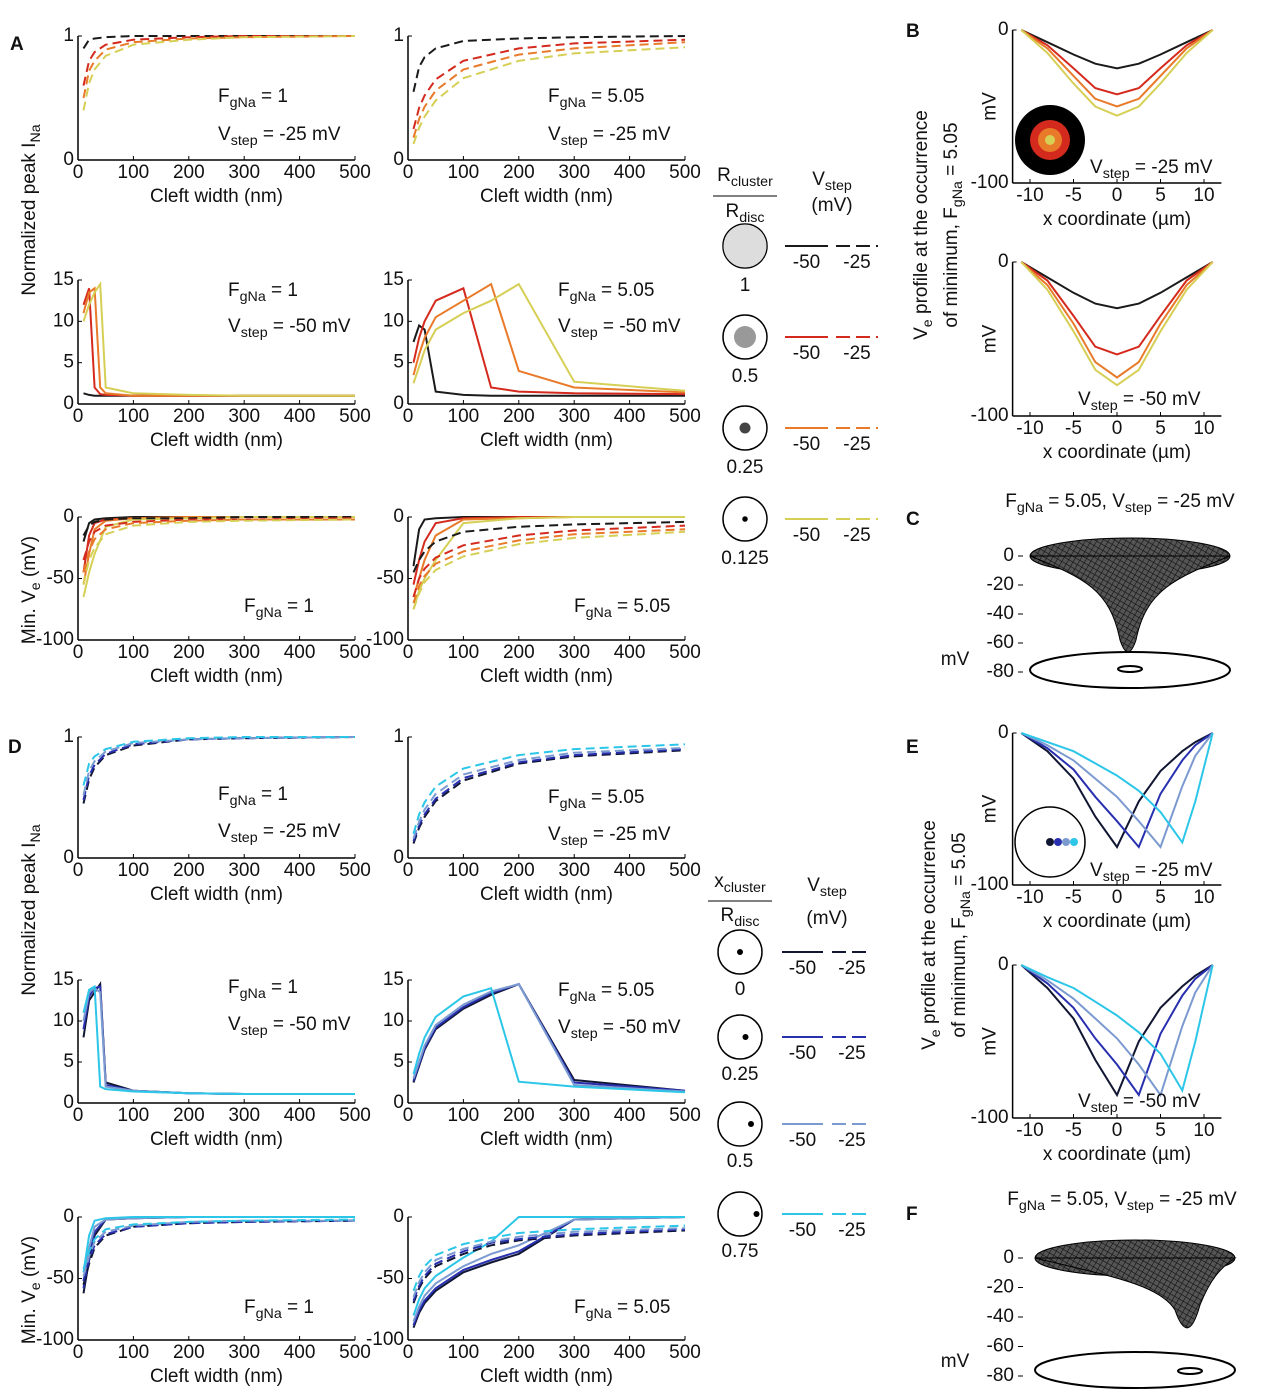  I want to click on text-run: of minimum, F, so click(959, 977).